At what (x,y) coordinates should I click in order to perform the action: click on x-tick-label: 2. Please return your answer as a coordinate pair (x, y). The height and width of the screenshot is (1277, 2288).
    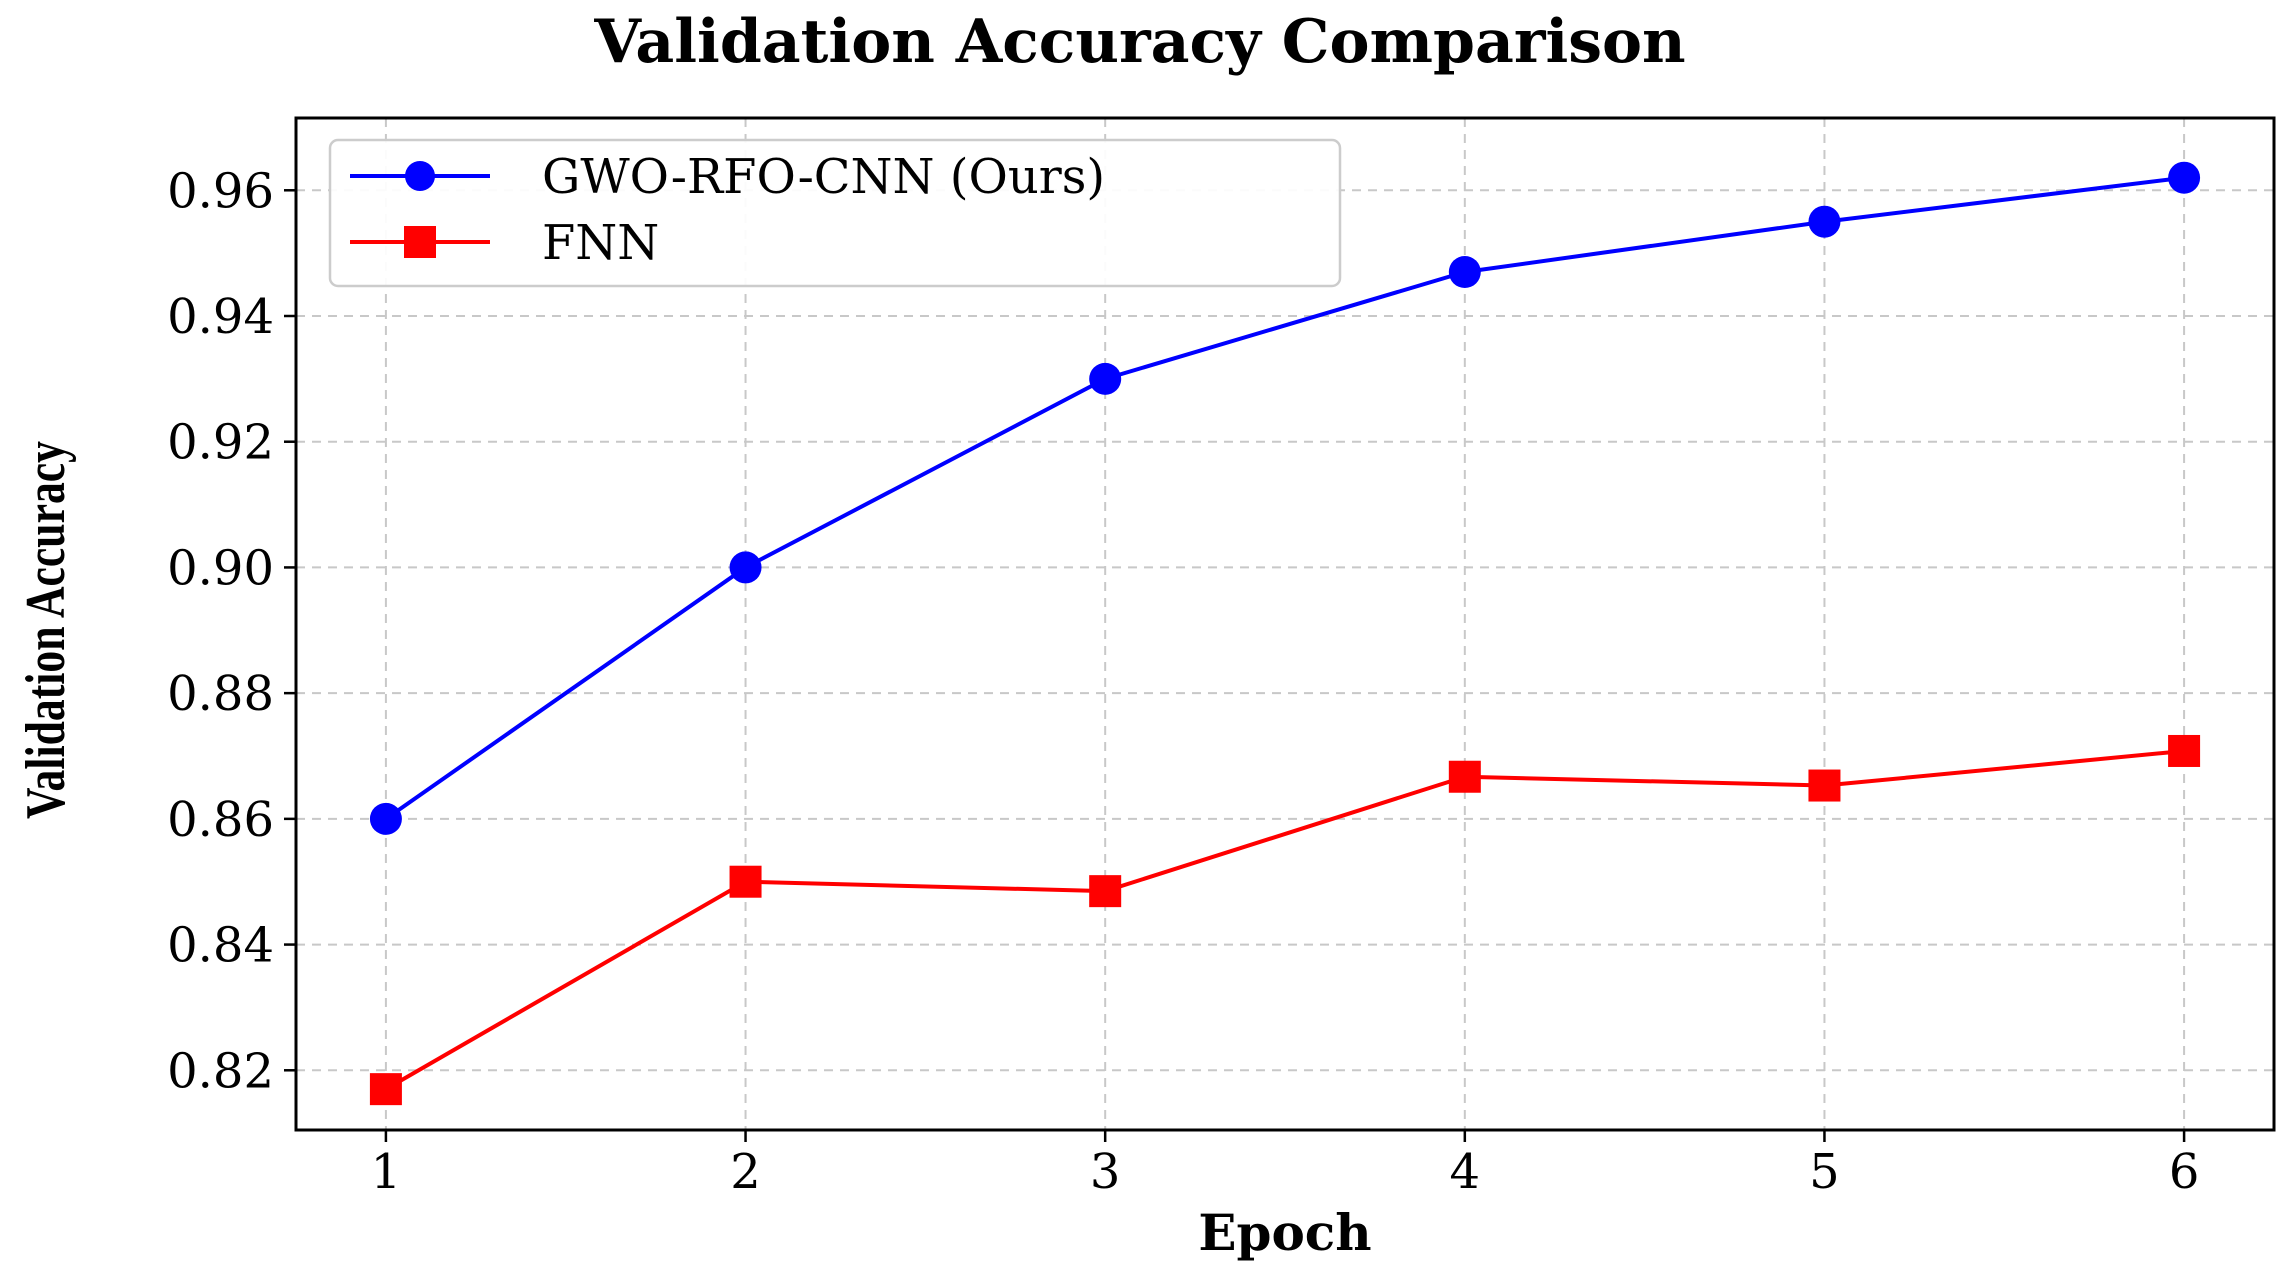
    Looking at the image, I should click on (745, 1172).